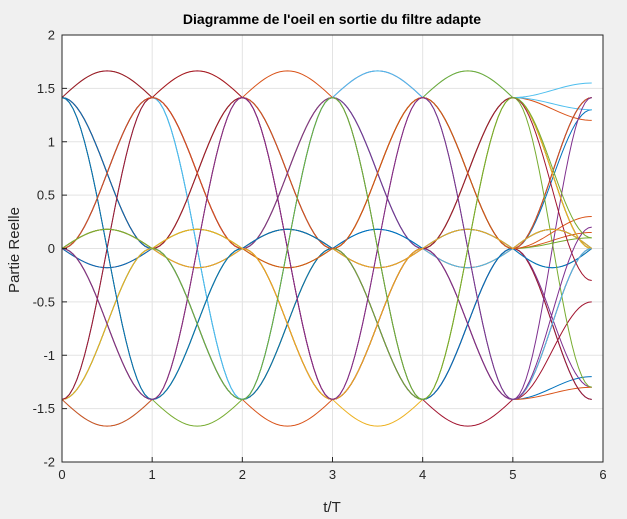 The image size is (627, 519). What do you see at coordinates (44, 408) in the screenshot?
I see `y-tick-label: -1.5` at bounding box center [44, 408].